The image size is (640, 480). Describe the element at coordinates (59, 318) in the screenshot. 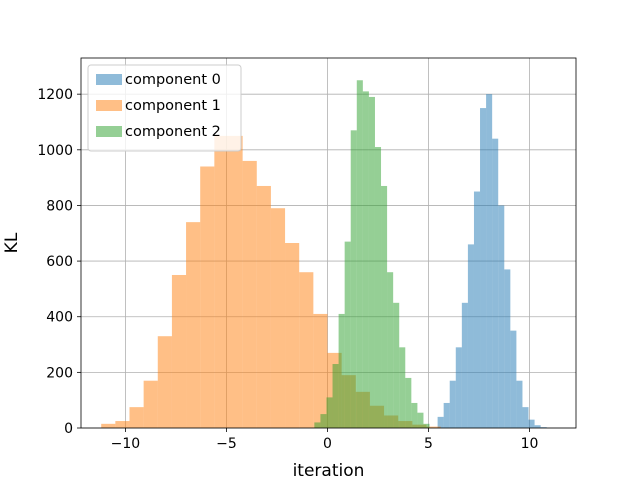

I see `y-tick-label: 400` at that location.